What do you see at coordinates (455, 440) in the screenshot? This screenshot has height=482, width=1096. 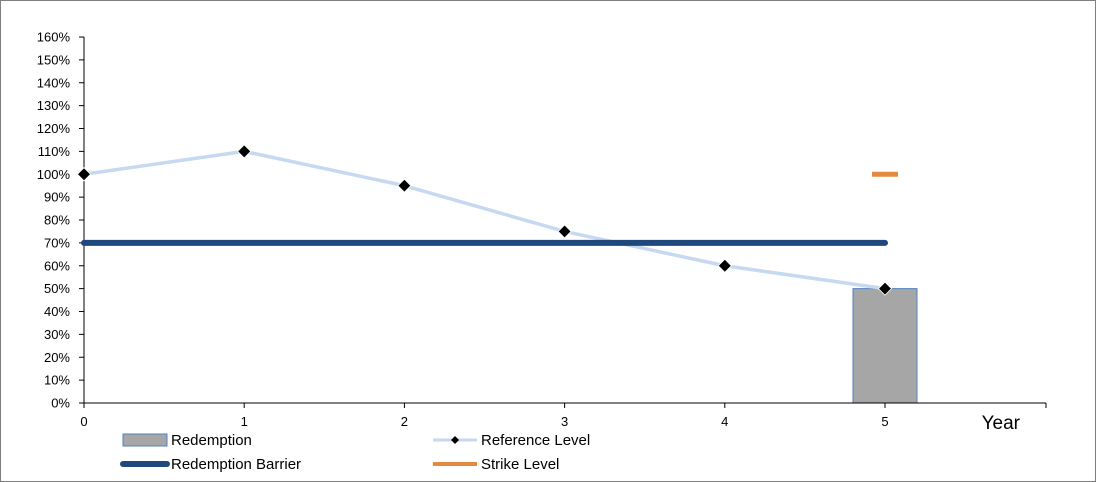 I see `legend-marker-reference-level` at bounding box center [455, 440].